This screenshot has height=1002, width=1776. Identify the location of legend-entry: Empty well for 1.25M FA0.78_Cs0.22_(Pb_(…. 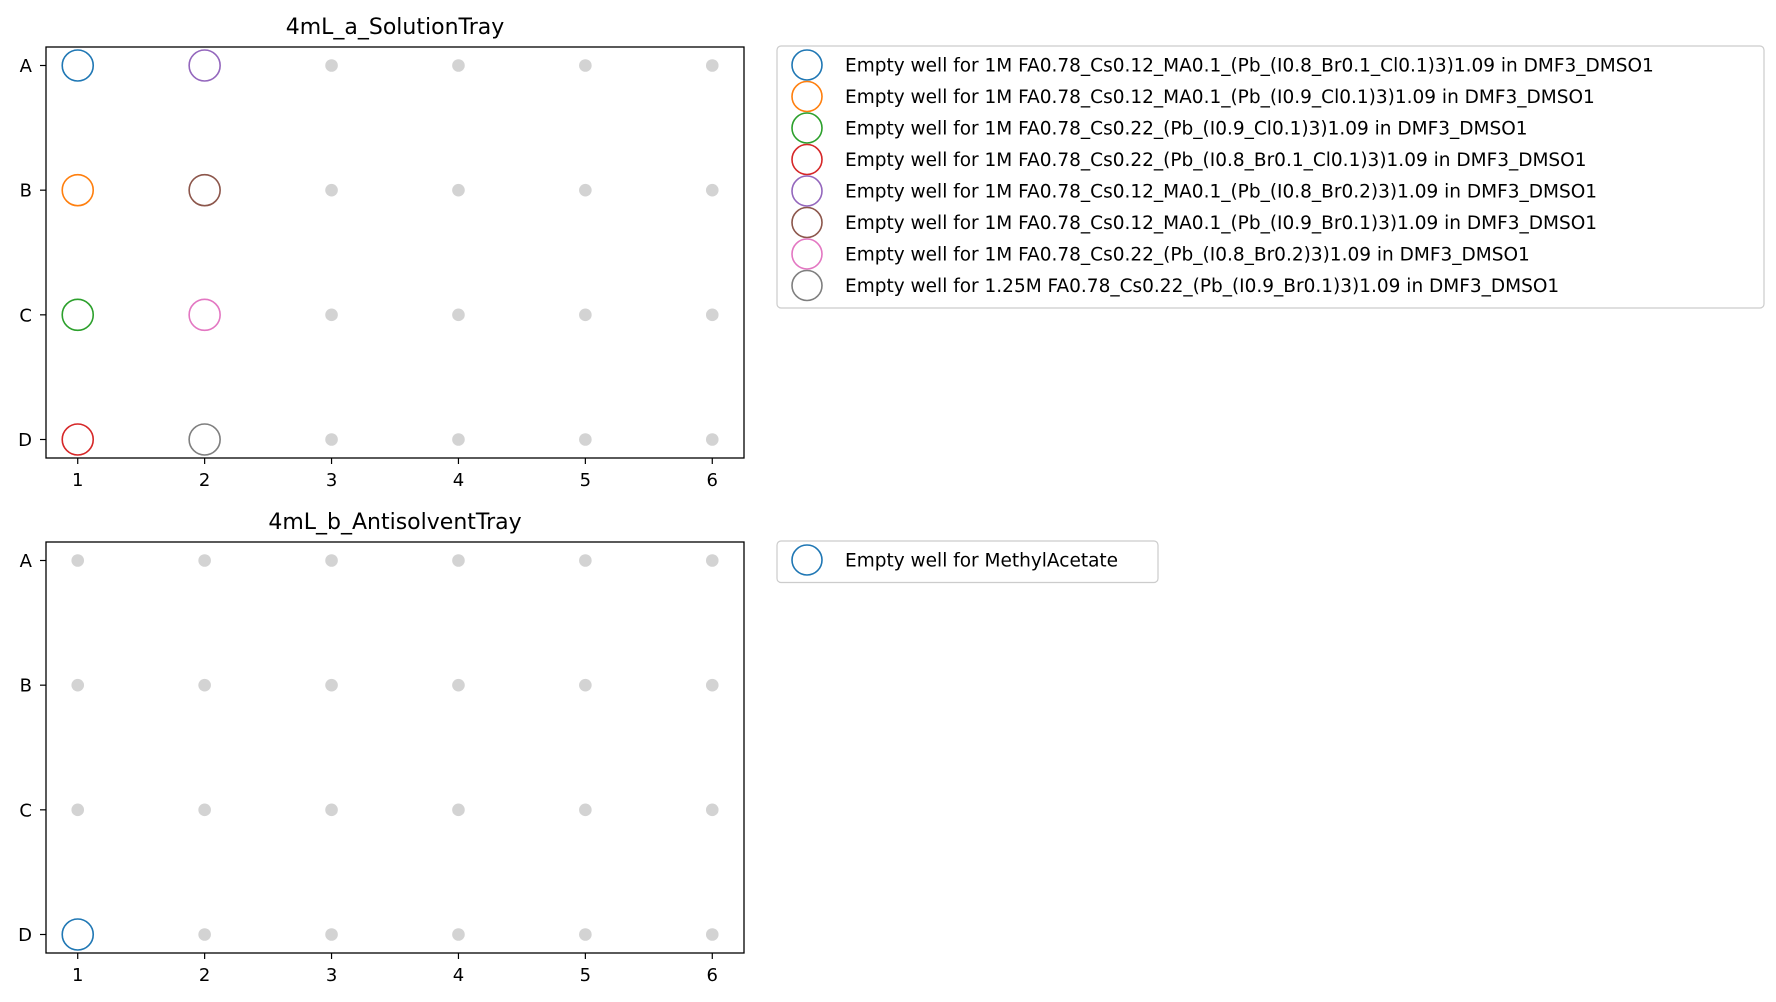
(1202, 286).